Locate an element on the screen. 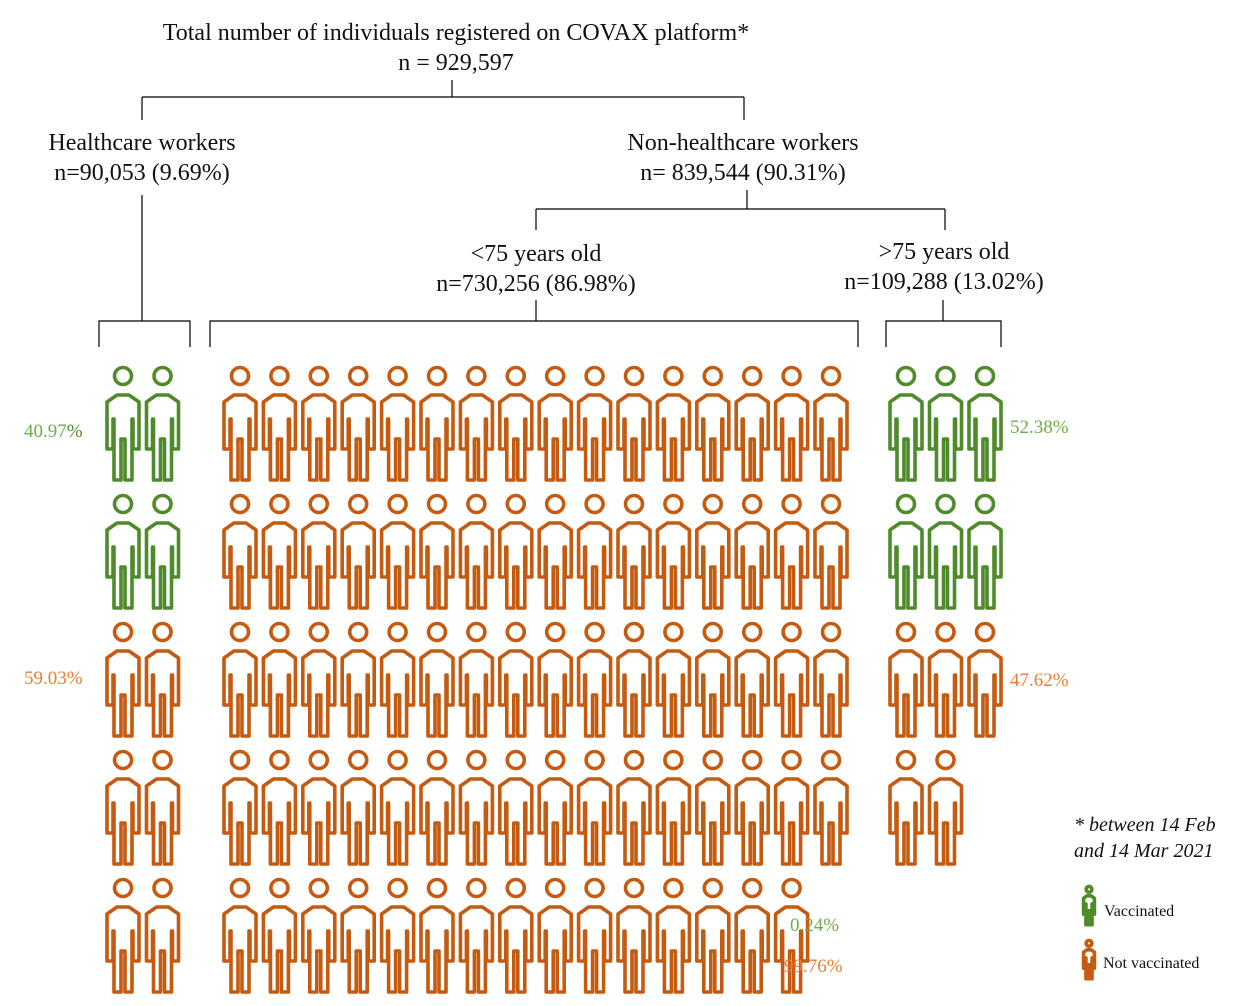 This screenshot has height=1006, width=1250. footnote-line-1: * between 14 Feb is located at coordinates (1145, 825).